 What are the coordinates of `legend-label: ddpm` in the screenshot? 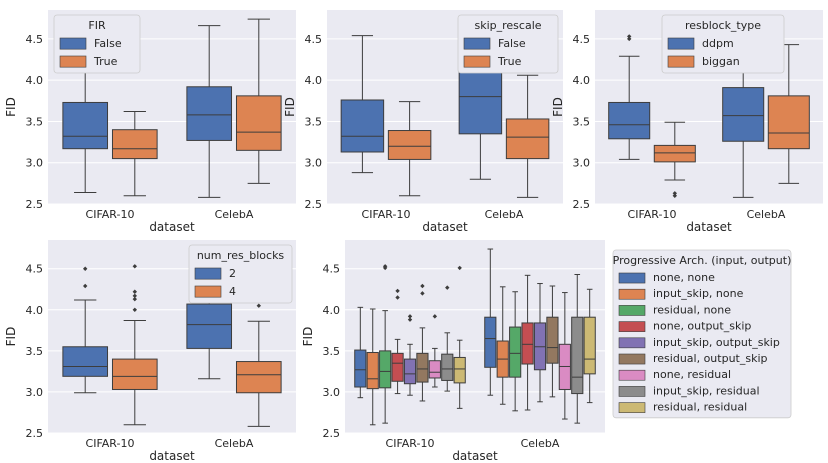 It's located at (718, 43).